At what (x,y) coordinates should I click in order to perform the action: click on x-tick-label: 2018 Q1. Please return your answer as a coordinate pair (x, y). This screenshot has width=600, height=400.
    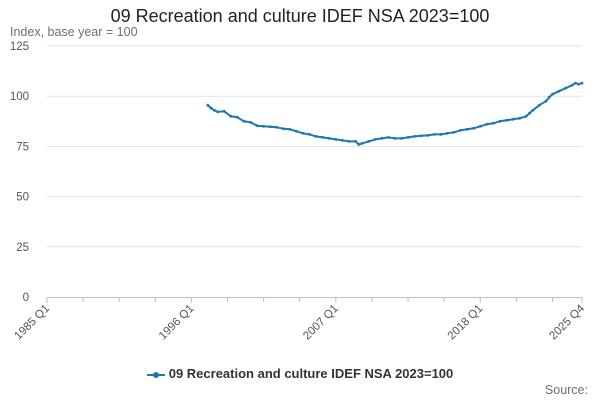
    Looking at the image, I should click on (466, 323).